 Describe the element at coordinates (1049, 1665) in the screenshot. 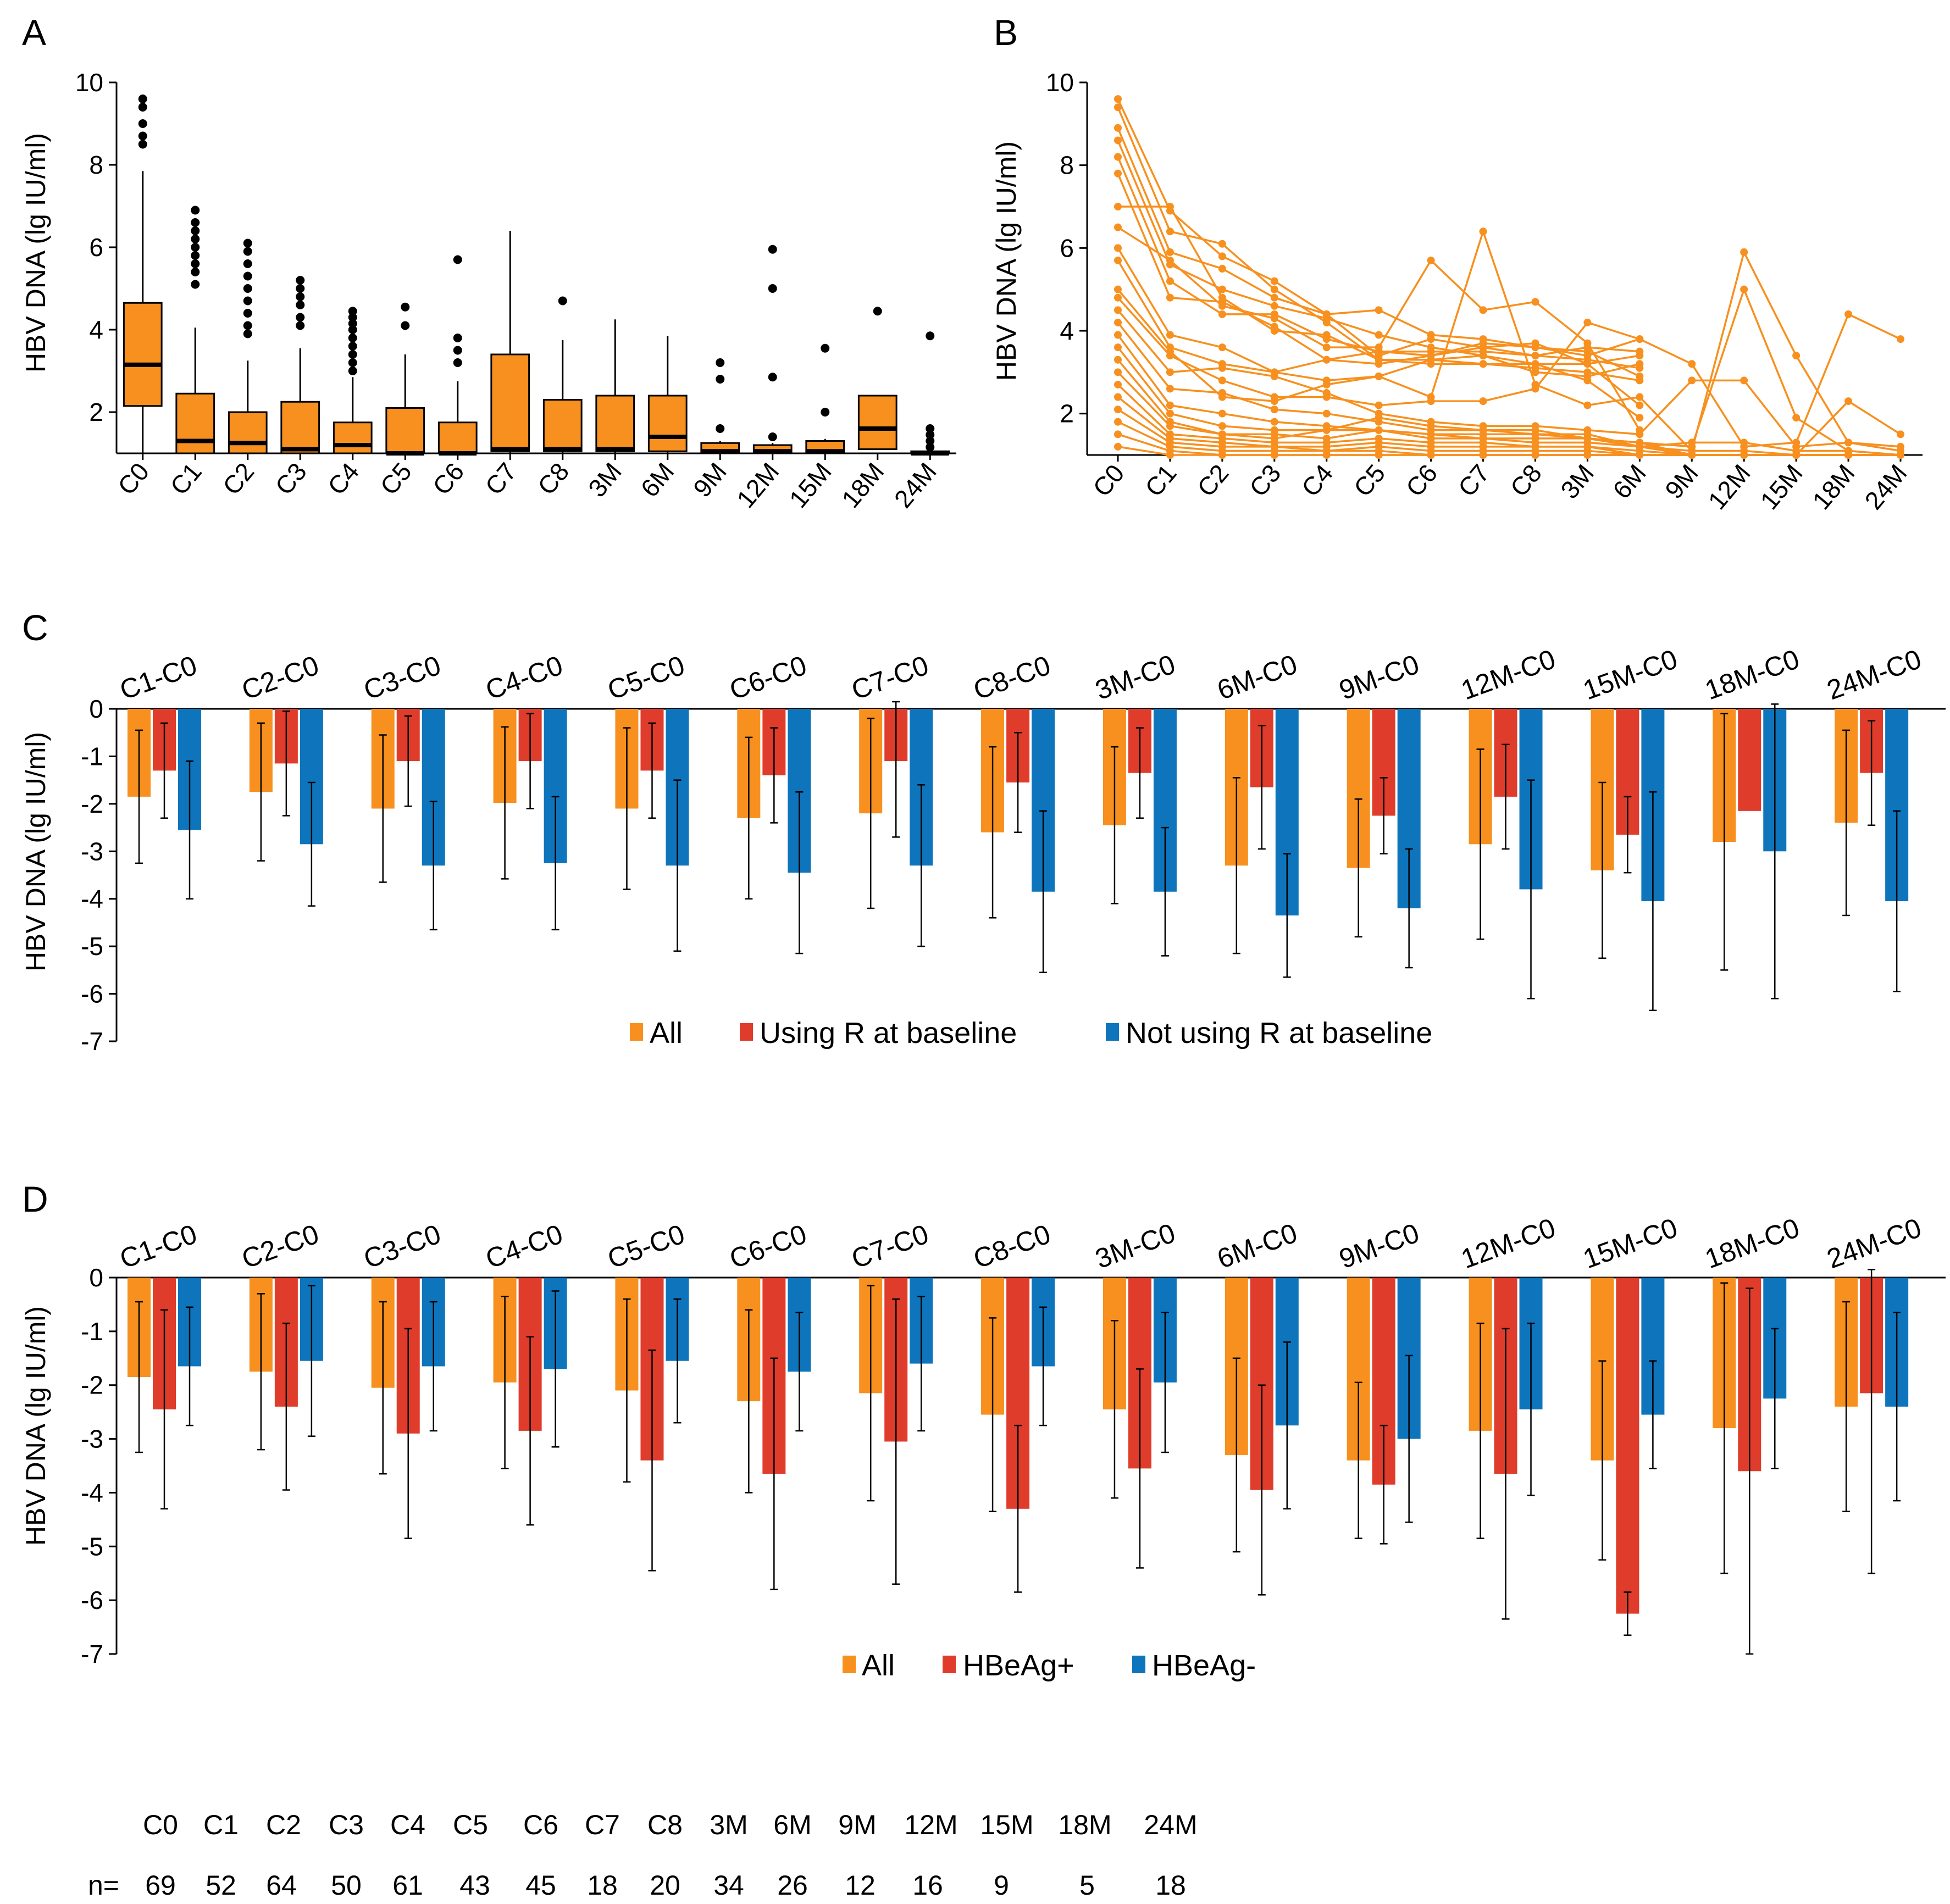

I see `panel-d-legend: All HBeAg+ HBeAg-` at that location.